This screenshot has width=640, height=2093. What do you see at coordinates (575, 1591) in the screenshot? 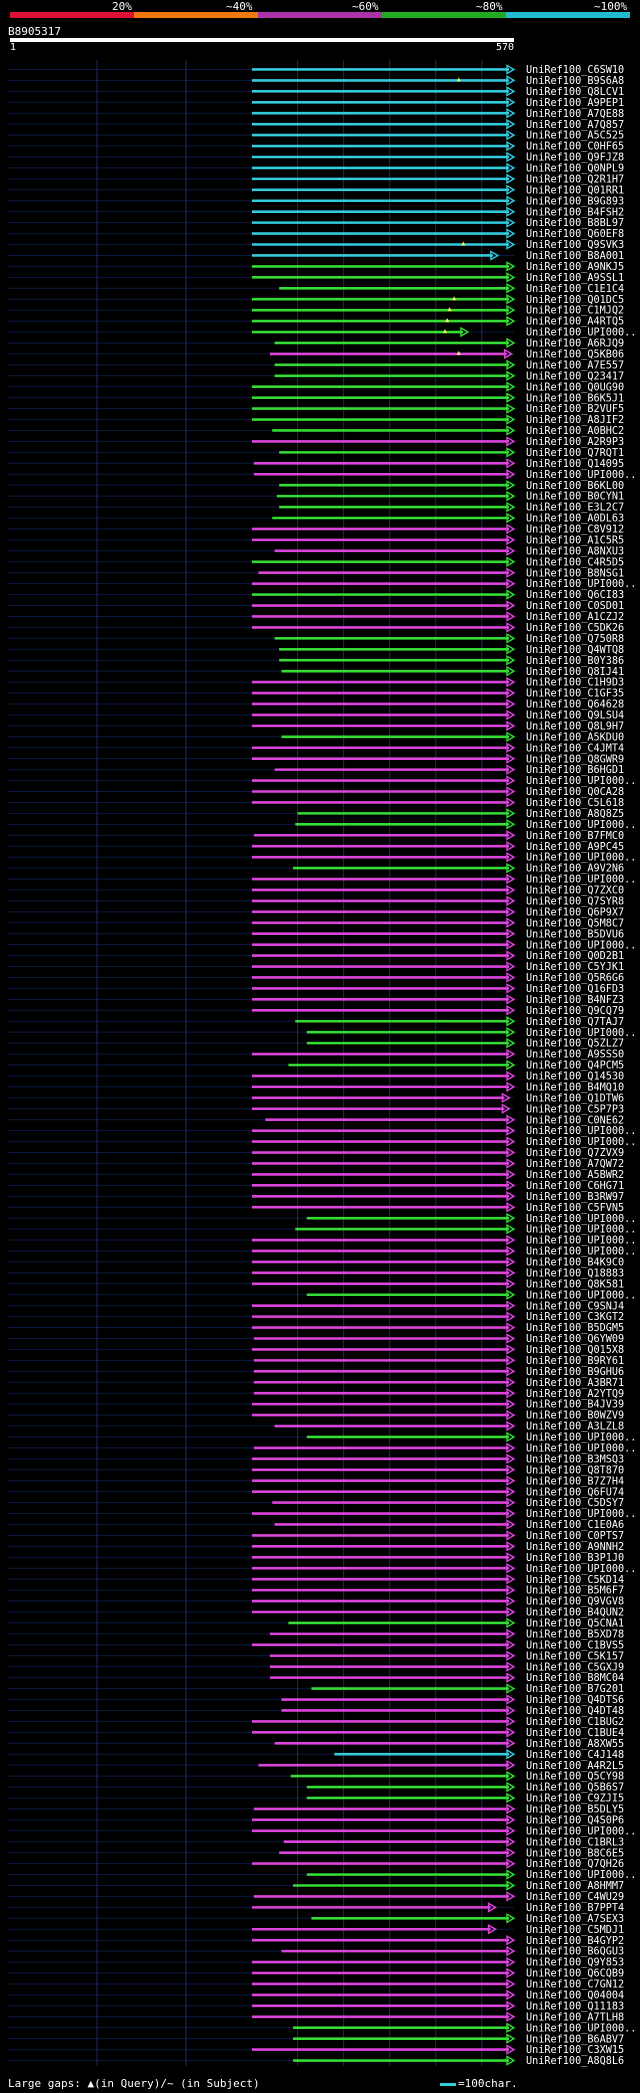
I see `hit-label: UniRef100_B5M6F7` at bounding box center [575, 1591].